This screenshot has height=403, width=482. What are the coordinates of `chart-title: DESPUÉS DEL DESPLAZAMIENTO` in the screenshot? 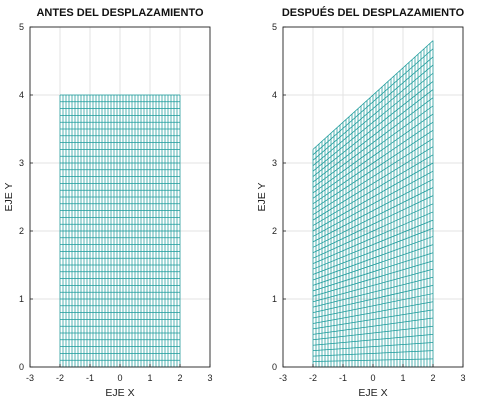 It's located at (373, 12).